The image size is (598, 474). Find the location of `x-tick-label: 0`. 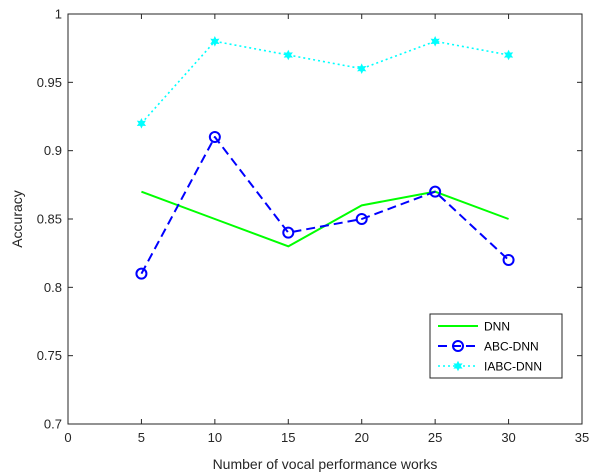

x-tick-label: 0 is located at coordinates (67, 437).